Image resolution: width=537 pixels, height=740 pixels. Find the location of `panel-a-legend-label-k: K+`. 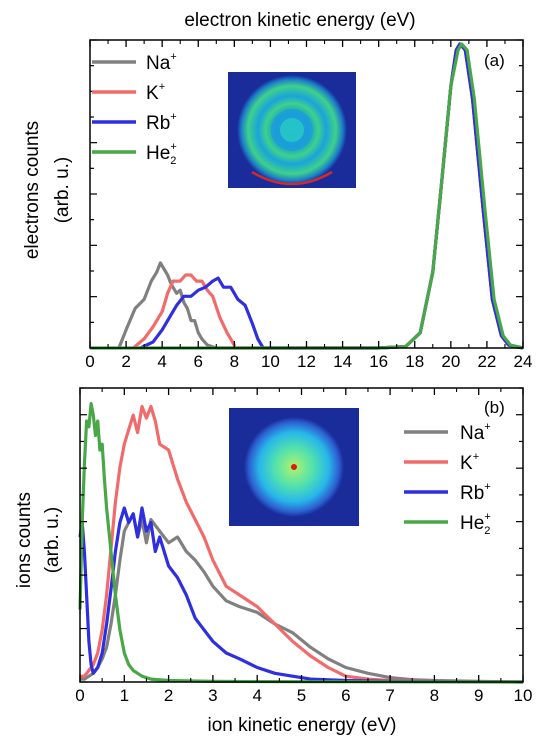

panel-a-legend-label-k: K+ is located at coordinates (155, 92).